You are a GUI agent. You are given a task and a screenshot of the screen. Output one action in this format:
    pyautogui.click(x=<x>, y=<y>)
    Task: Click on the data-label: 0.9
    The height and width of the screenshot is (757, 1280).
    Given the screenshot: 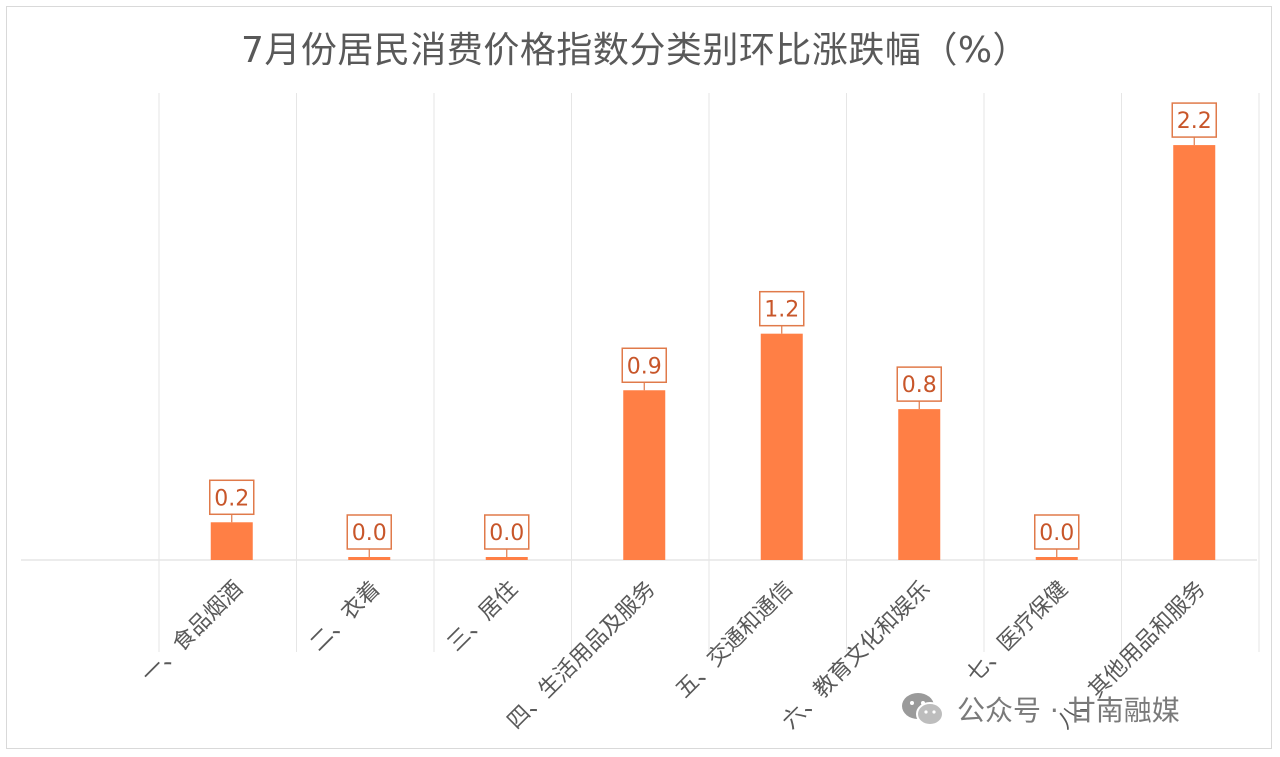 What is the action you would take?
    pyautogui.click(x=644, y=366)
    